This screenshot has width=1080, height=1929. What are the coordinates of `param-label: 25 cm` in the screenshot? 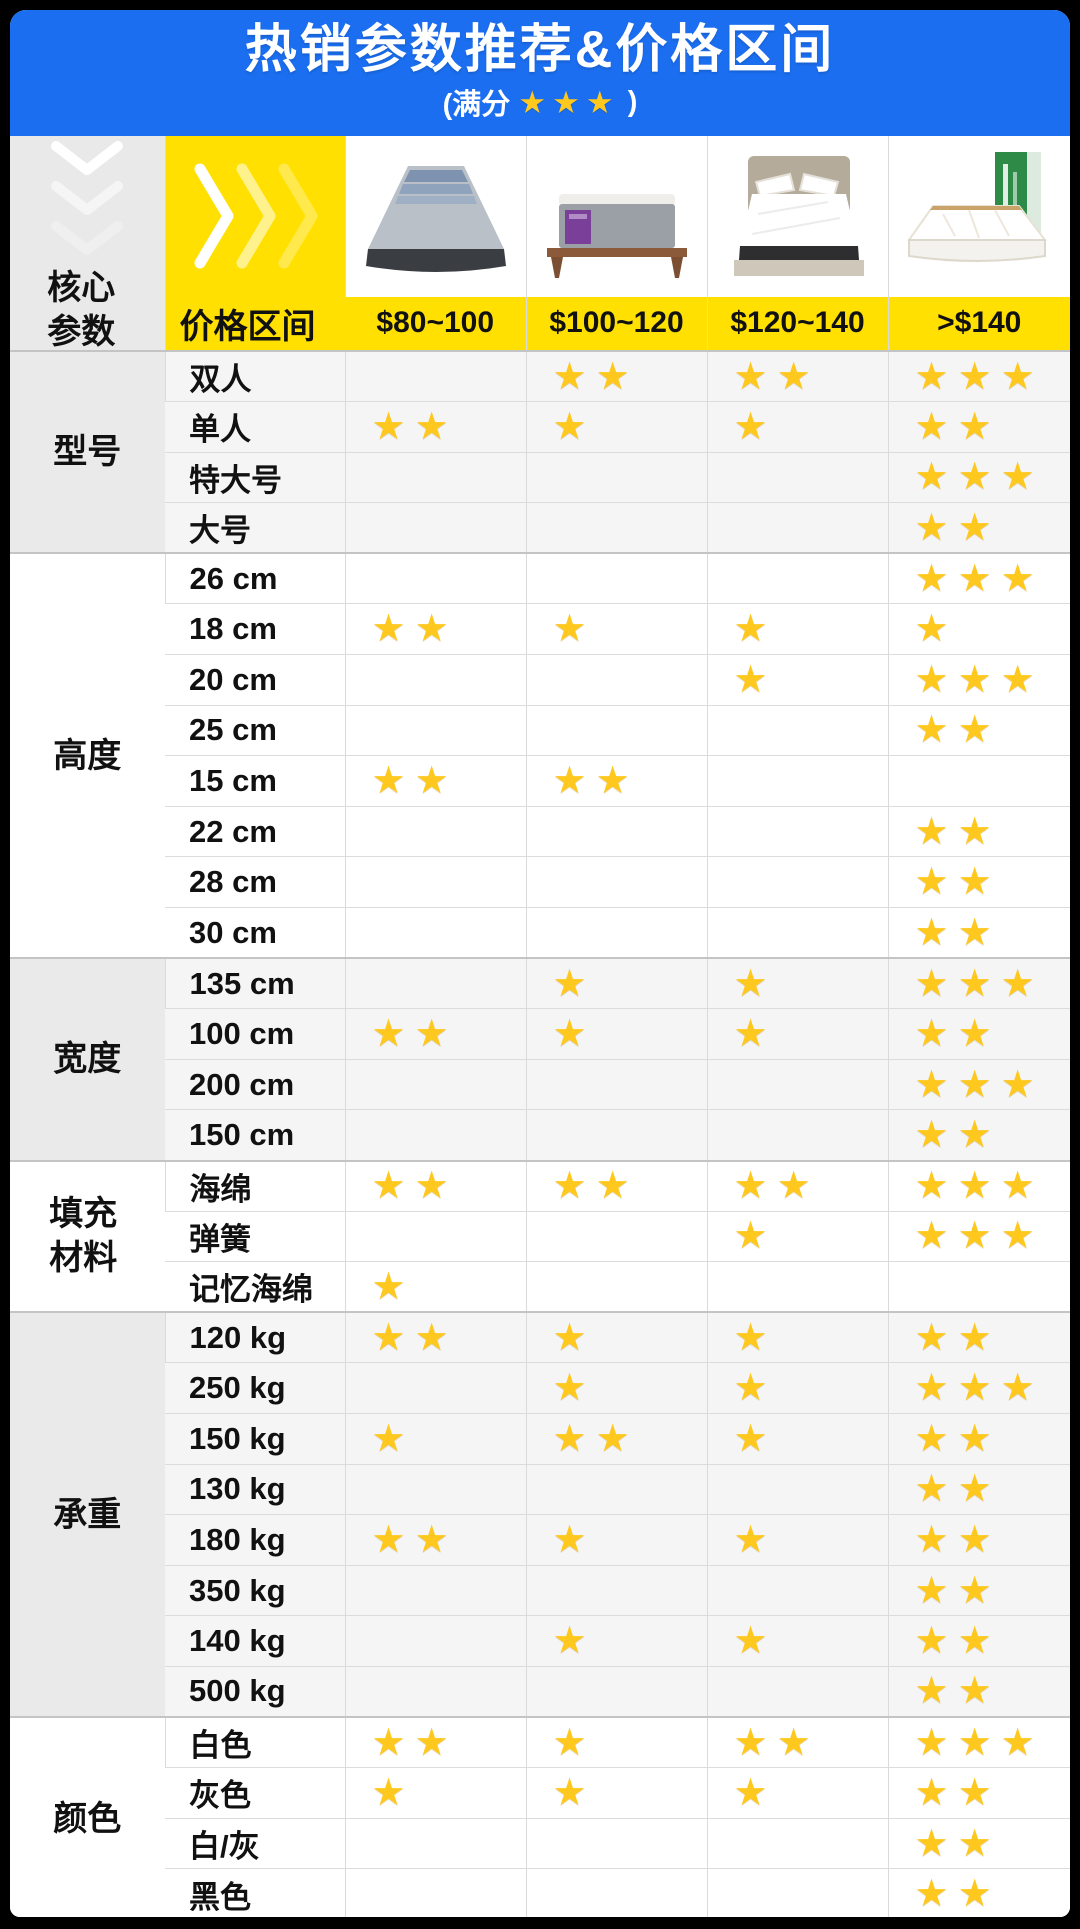 It's located at (233, 730).